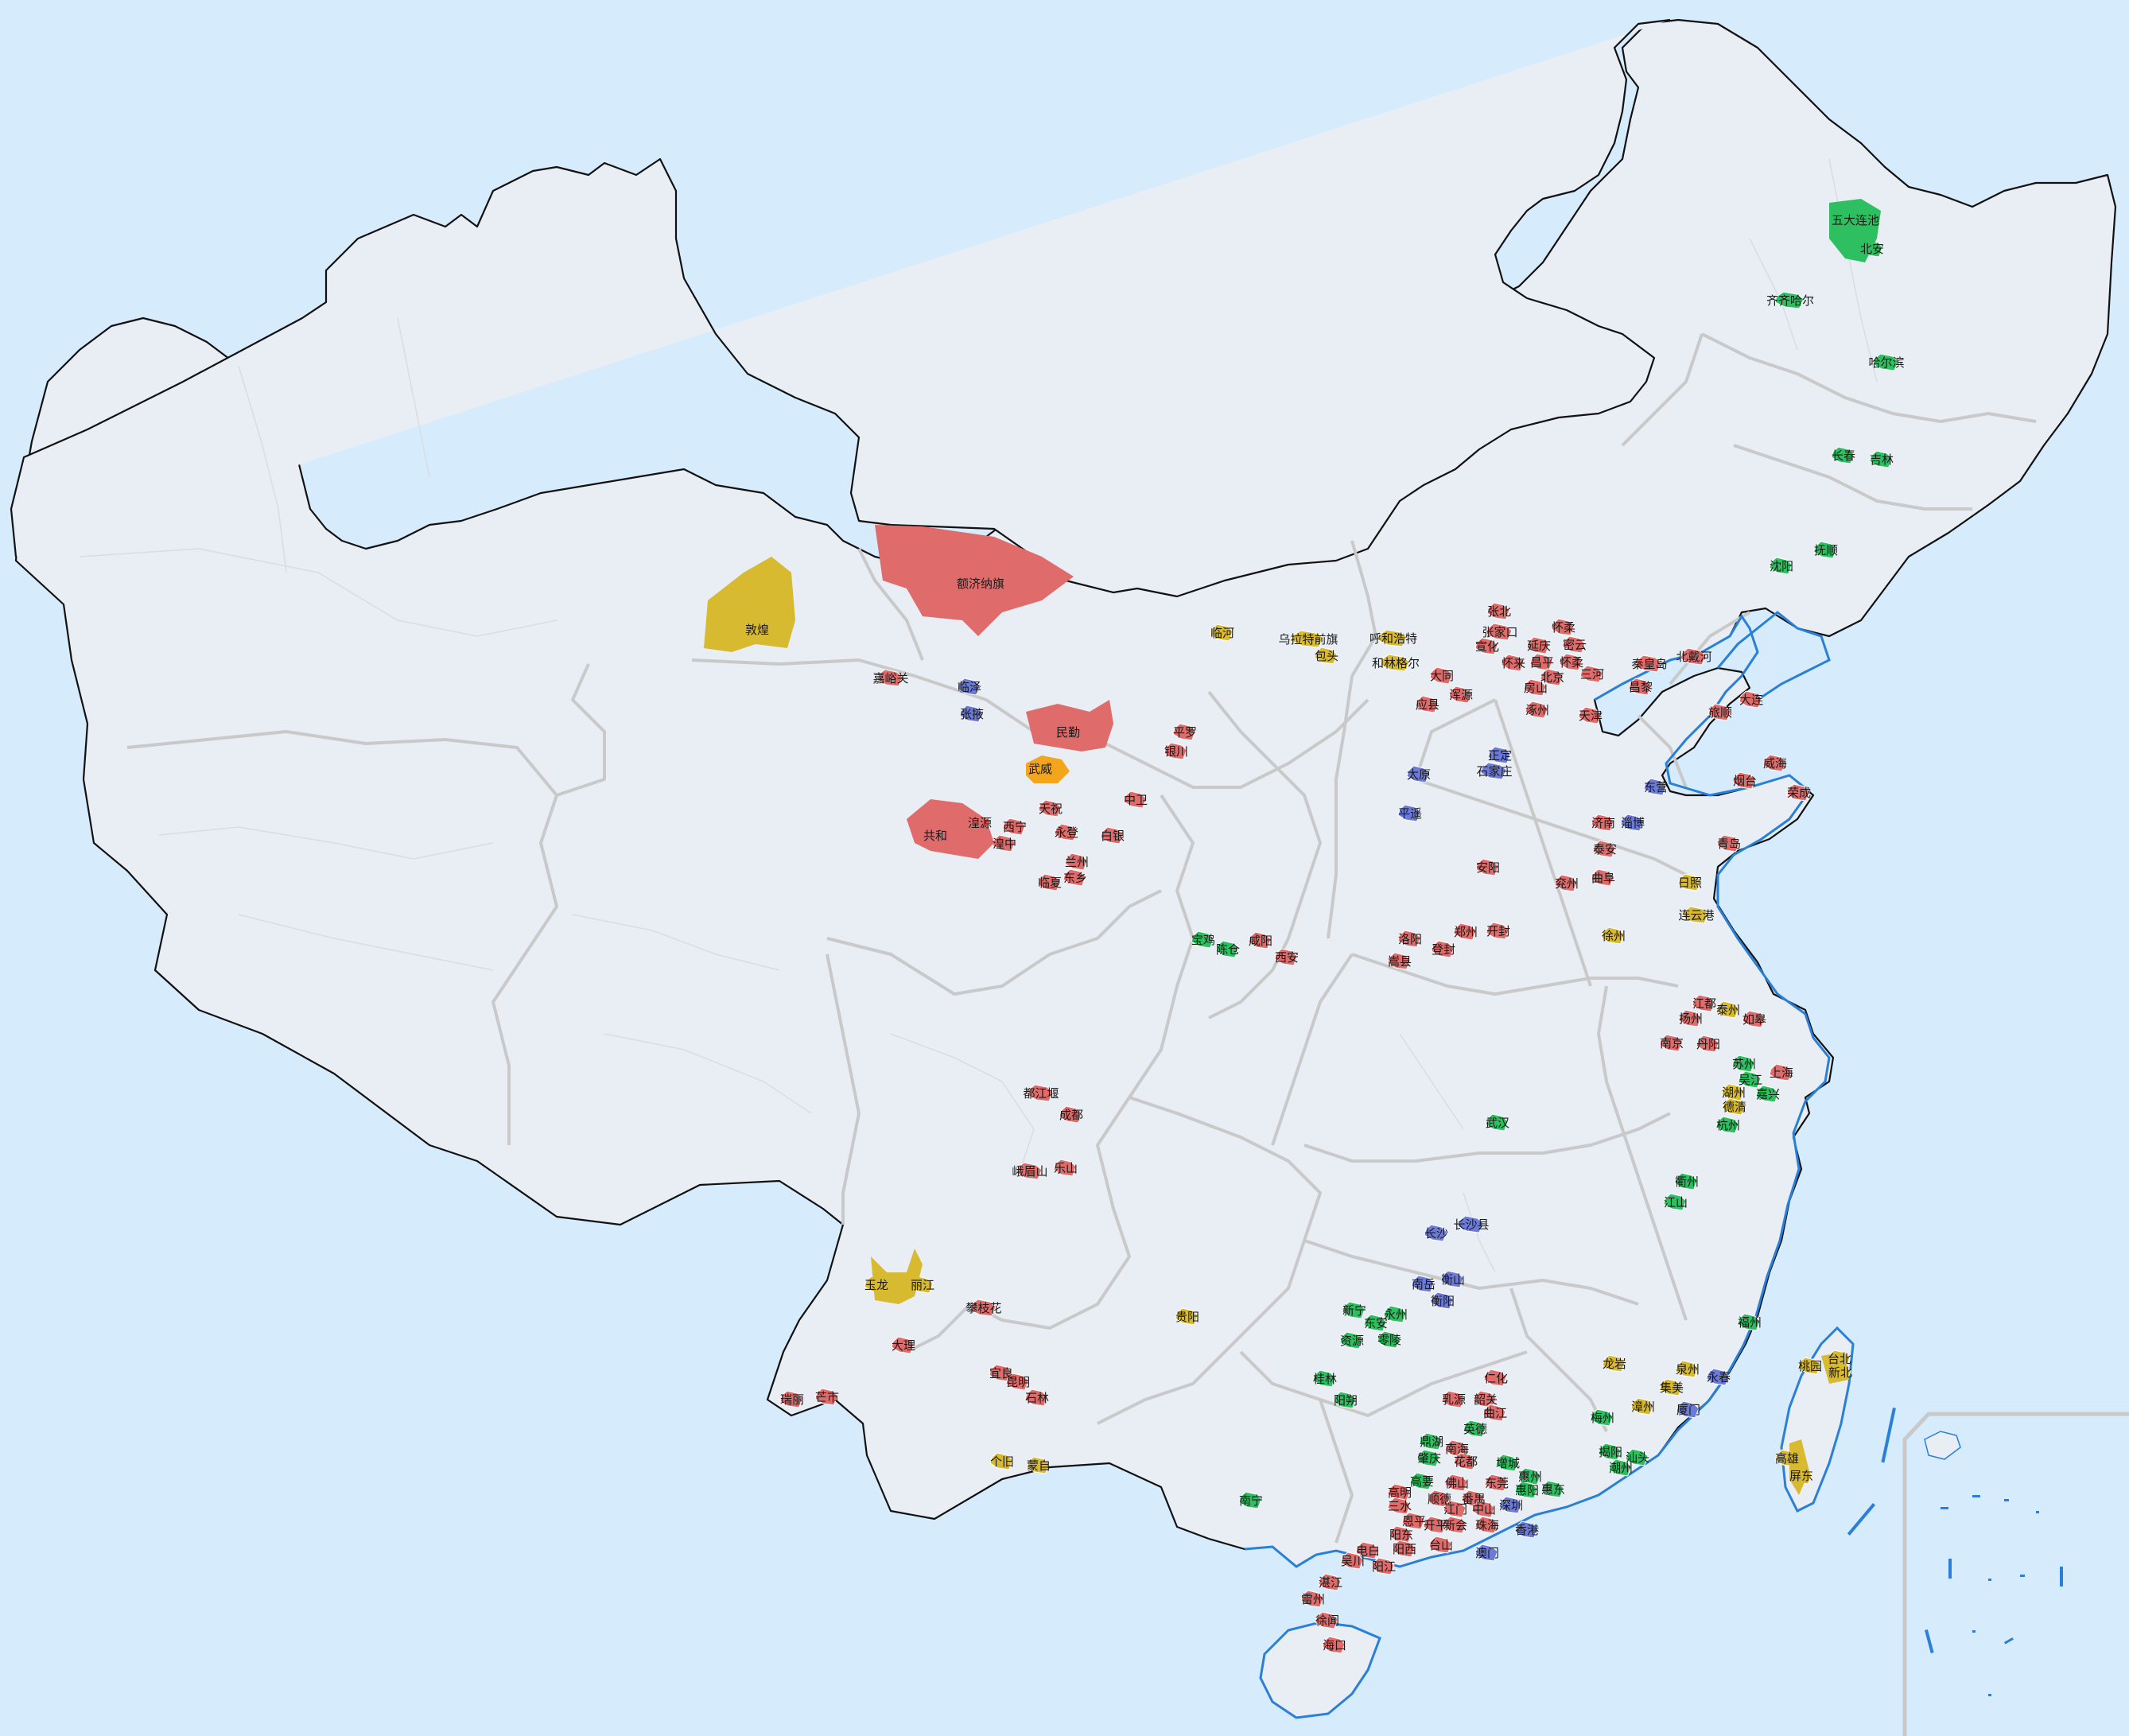 This screenshot has height=1736, width=2129. Describe the element at coordinates (1539, 646) in the screenshot. I see `place-label: 延庆` at that location.